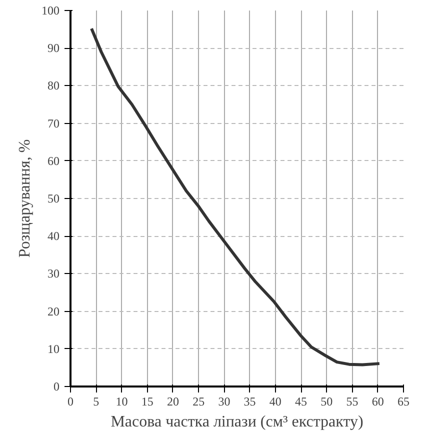 This screenshot has height=446, width=443. What do you see at coordinates (51, 11) in the screenshot?
I see `y-tick-label: 100` at bounding box center [51, 11].